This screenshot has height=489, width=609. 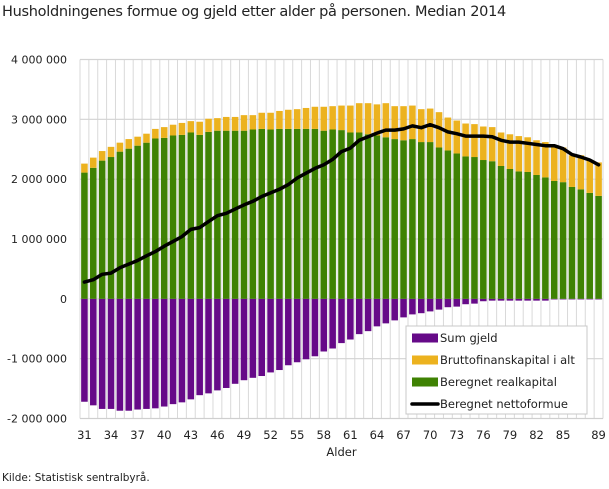 What do you see at coordinates (39, 239) in the screenshot?
I see `y-tick-label: 1 000 000` at bounding box center [39, 239].